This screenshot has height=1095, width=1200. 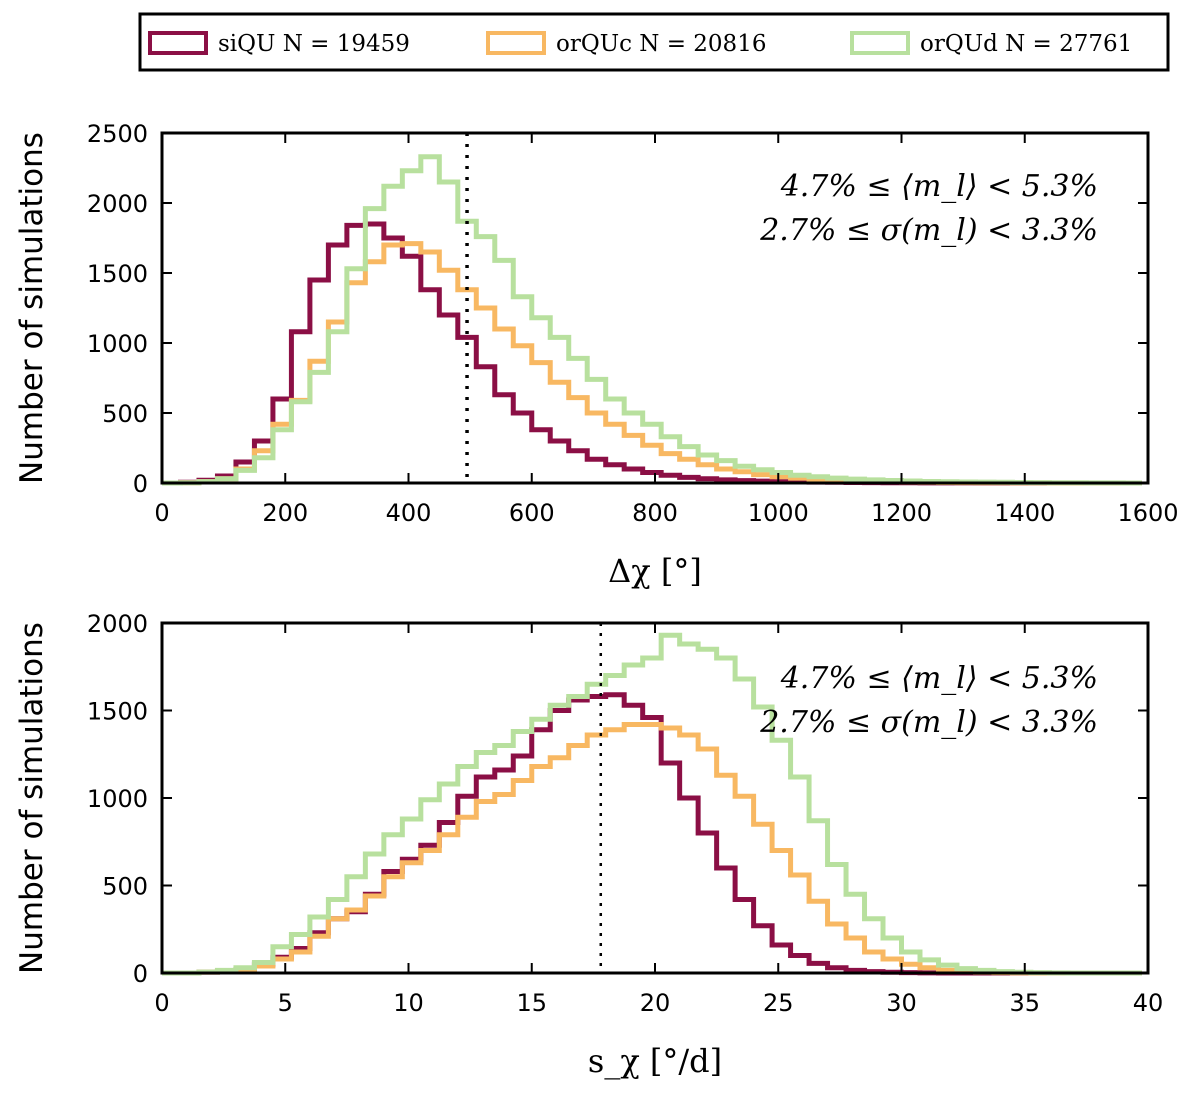 What do you see at coordinates (314, 44) in the screenshot?
I see `legend-label-siqu: siQU N = 19459` at bounding box center [314, 44].